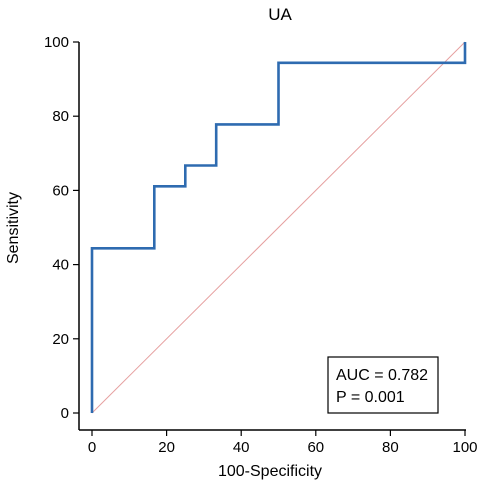 Image resolution: width=484 pixels, height=487 pixels. Describe the element at coordinates (166, 447) in the screenshot. I see `x-tick-label: 20` at that location.